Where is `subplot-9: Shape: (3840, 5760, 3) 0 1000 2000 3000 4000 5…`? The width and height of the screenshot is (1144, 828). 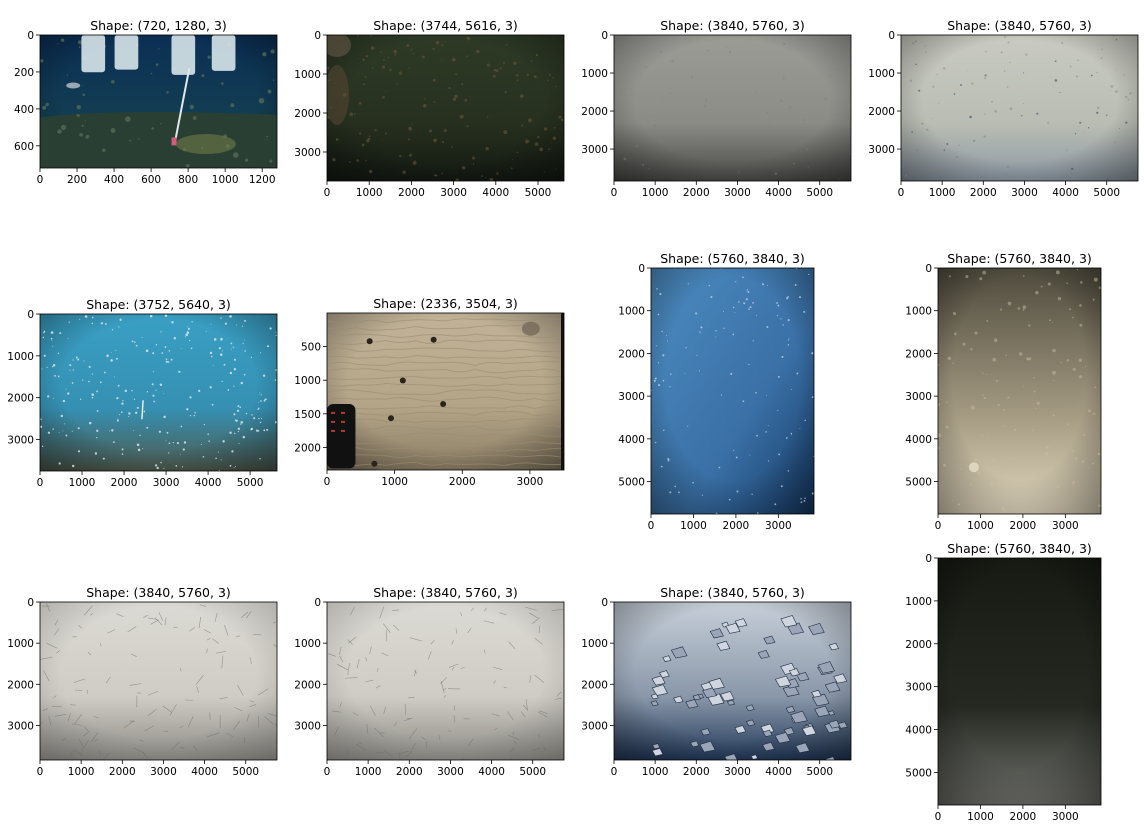 subplot-9: Shape: (3840, 5760, 3) 0 1000 2000 3000 4000 5… is located at coordinates (142, 681).